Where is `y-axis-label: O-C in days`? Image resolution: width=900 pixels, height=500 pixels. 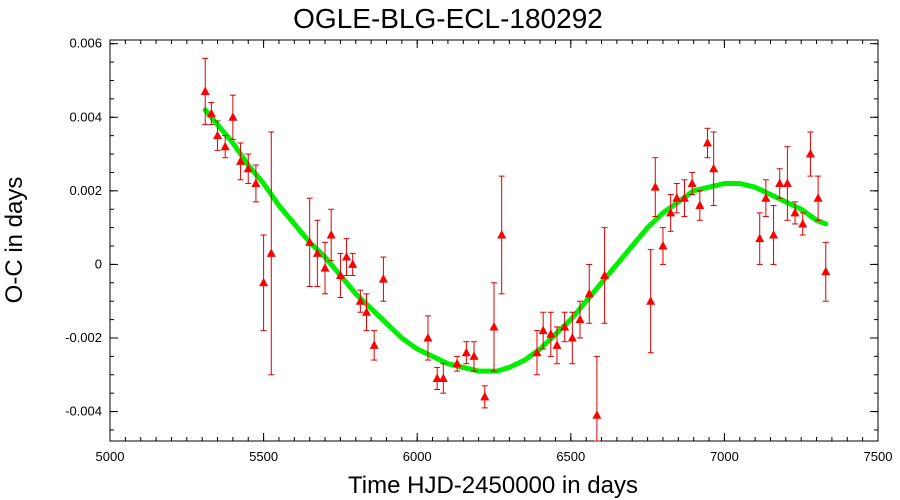 y-axis-label: O-C in days is located at coordinates (14, 240).